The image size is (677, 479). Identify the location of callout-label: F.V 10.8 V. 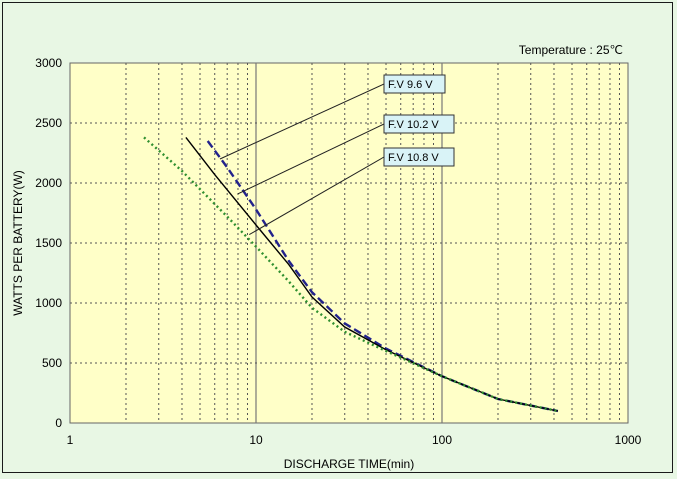
(413, 158).